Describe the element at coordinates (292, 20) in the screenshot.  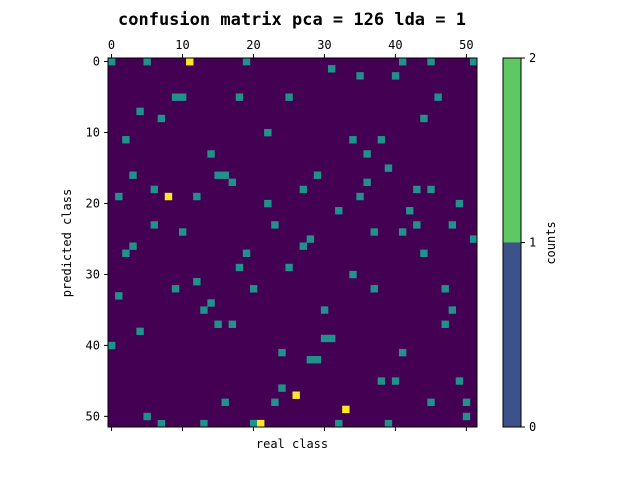
I see `chart-title: confusion matrix pca = 126 lda = 1` at that location.